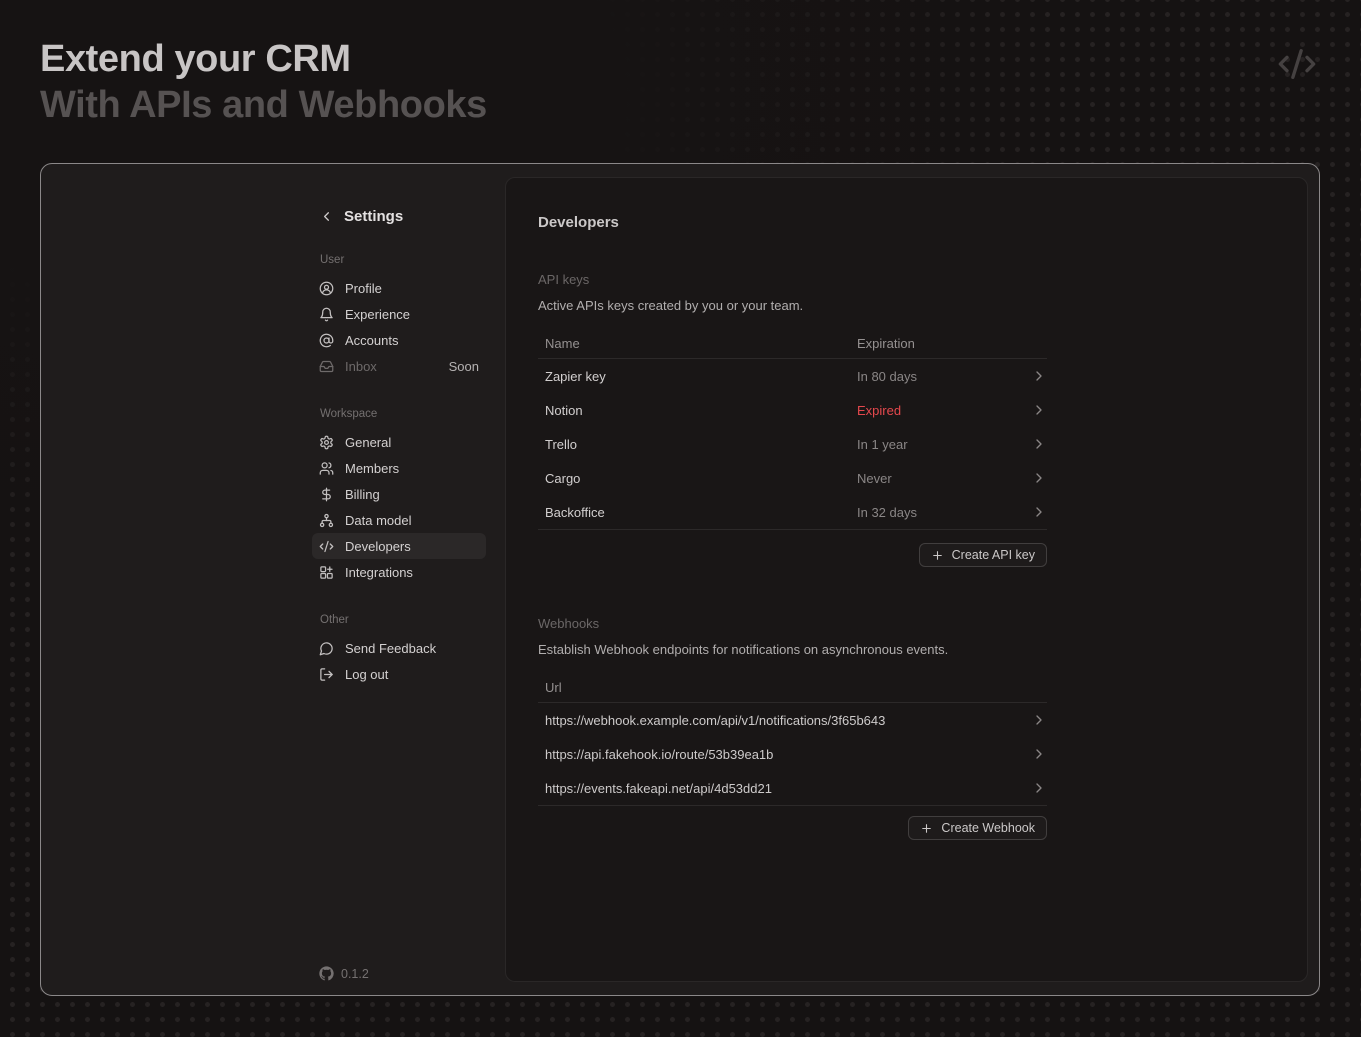  What do you see at coordinates (326, 494) in the screenshot?
I see `dollar-icon` at bounding box center [326, 494].